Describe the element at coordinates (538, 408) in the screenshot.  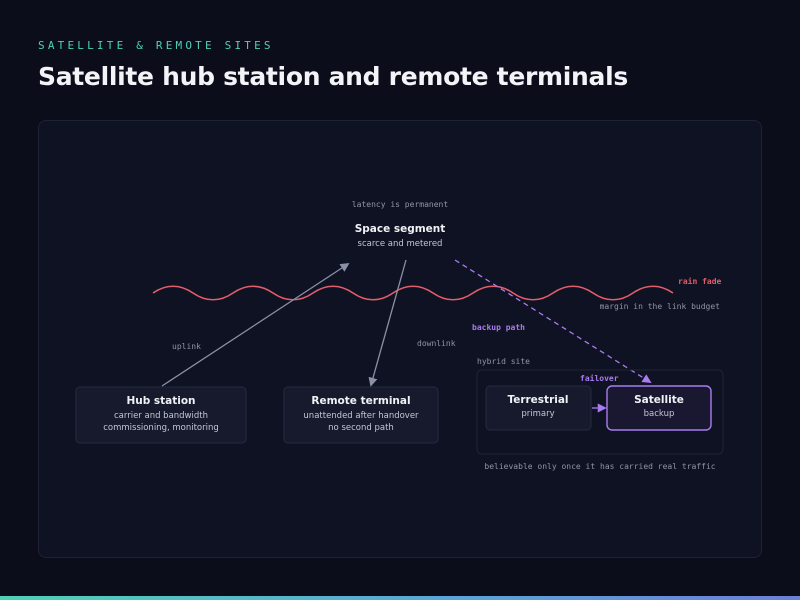
I see `terrestrial-node` at that location.